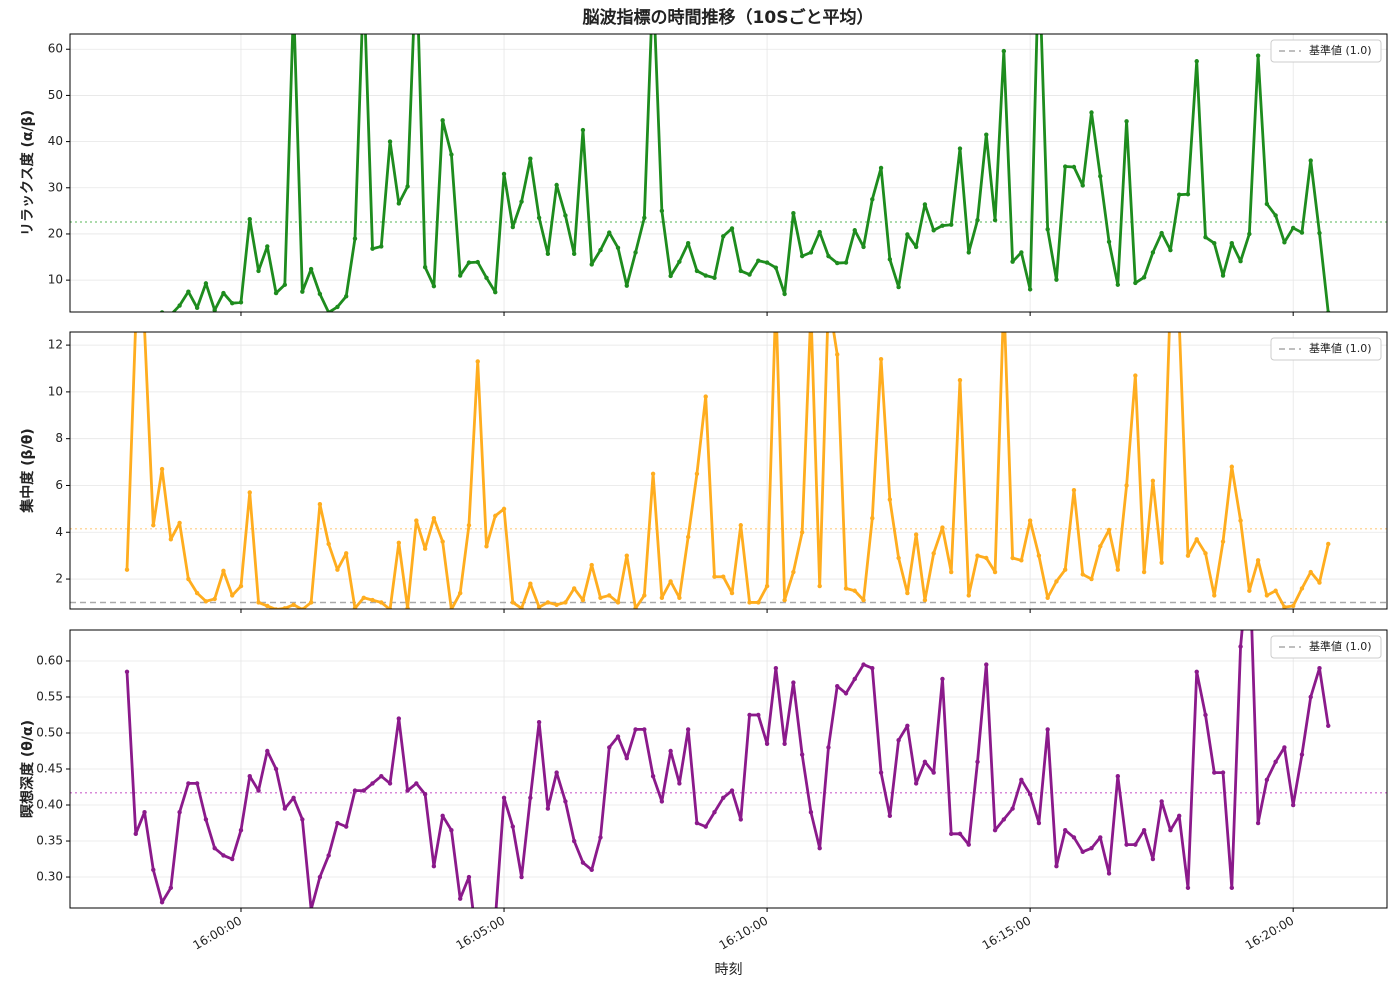 The height and width of the screenshot is (990, 1397). Describe the element at coordinates (218, 933) in the screenshot. I see `x-tick-label: 16:00:00` at that location.